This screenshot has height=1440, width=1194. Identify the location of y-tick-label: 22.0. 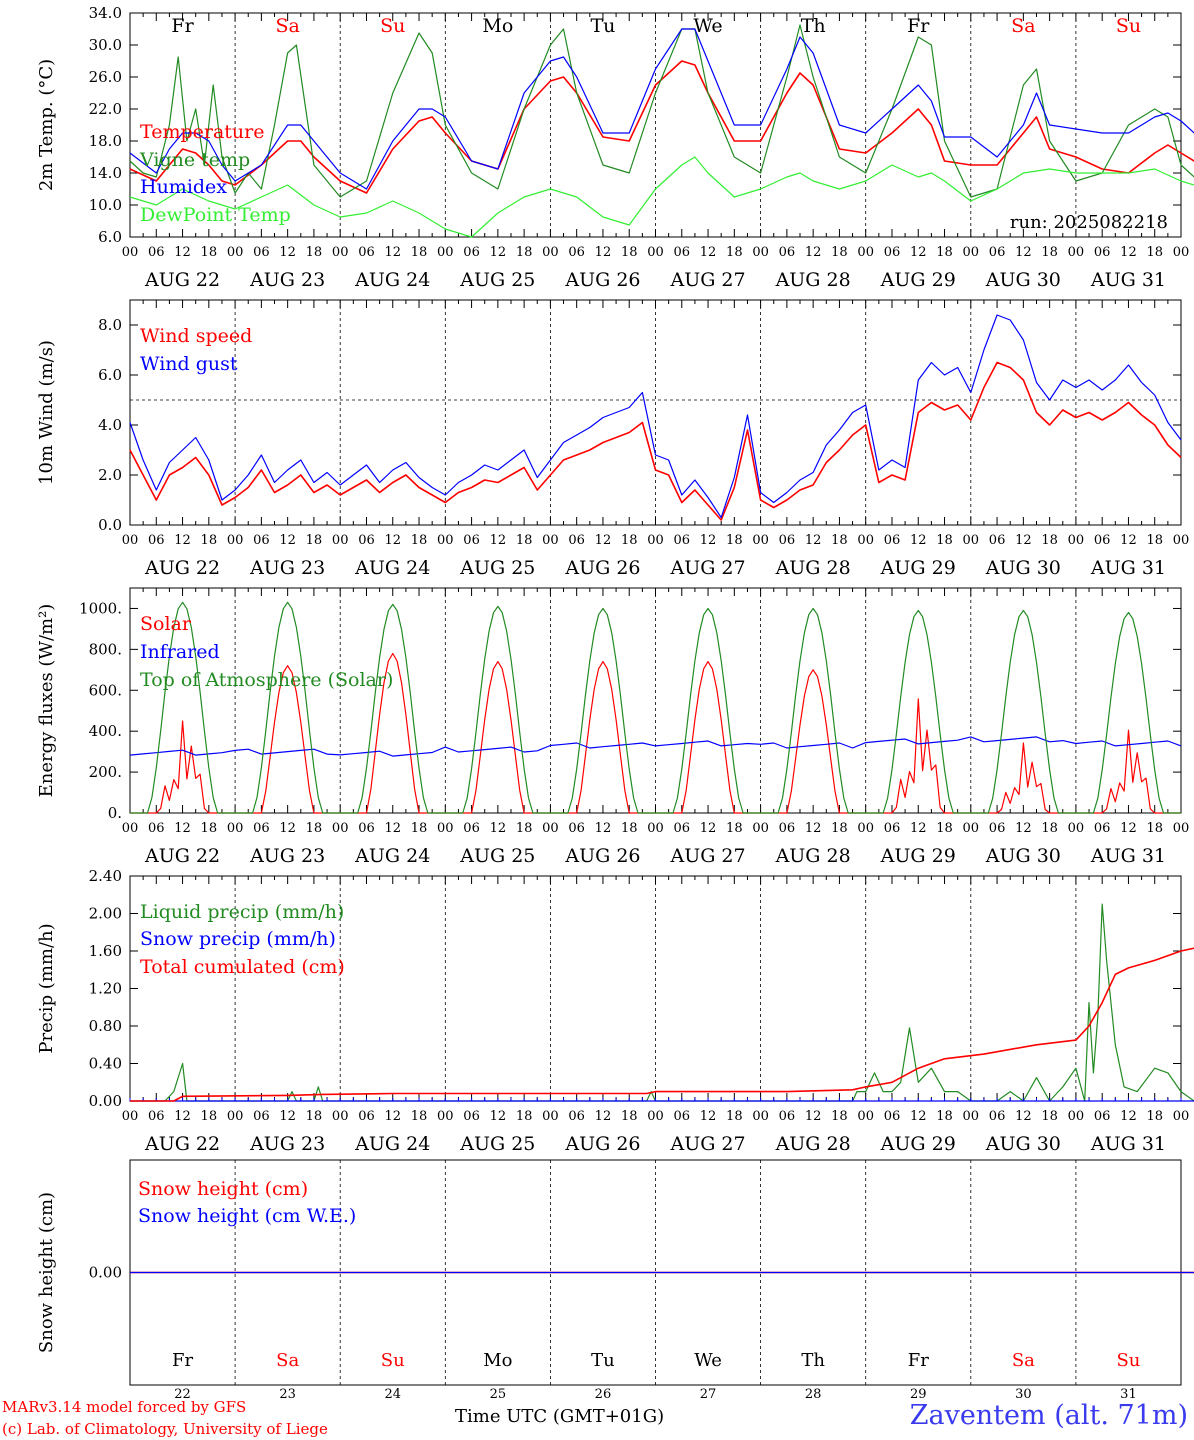
(105, 109).